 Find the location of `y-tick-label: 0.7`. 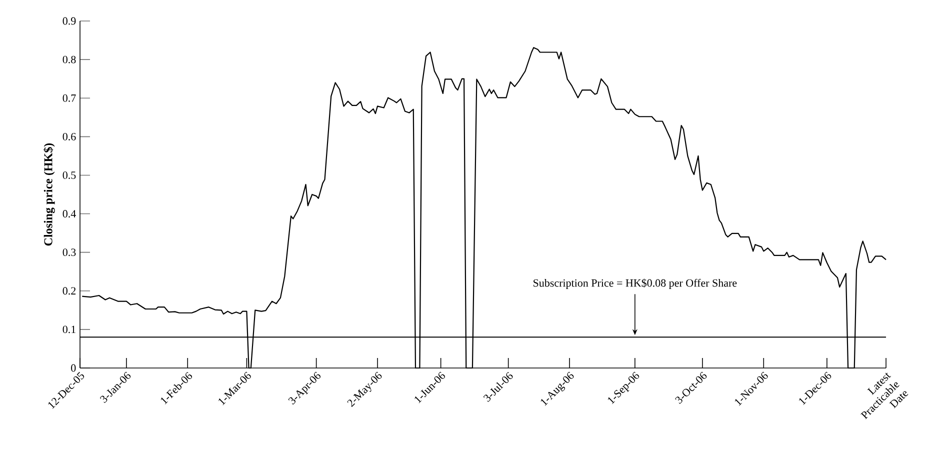

y-tick-label: 0.7 is located at coordinates (69, 98).